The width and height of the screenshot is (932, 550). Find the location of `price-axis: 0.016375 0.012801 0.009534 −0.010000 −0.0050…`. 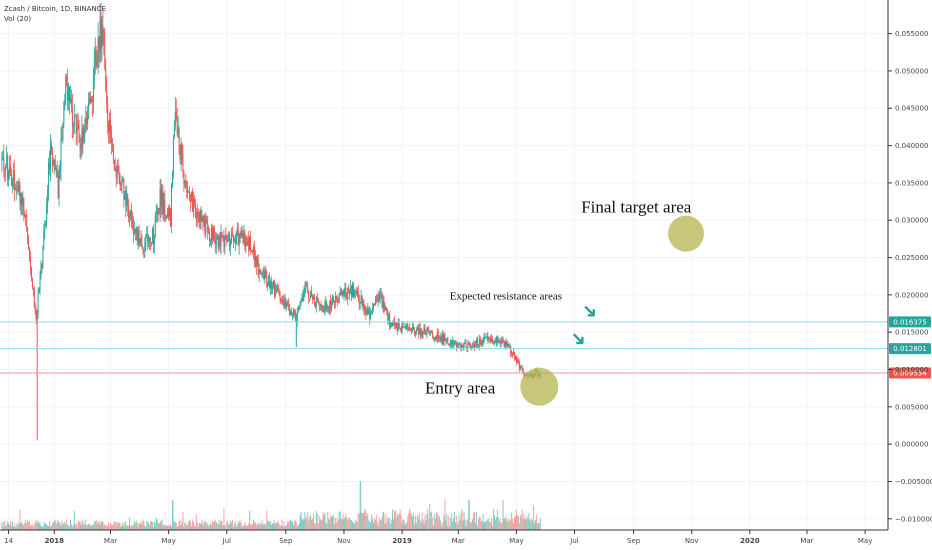

price-axis: 0.016375 0.012801 0.009534 −0.010000 −0.0050… is located at coordinates (909, 265).